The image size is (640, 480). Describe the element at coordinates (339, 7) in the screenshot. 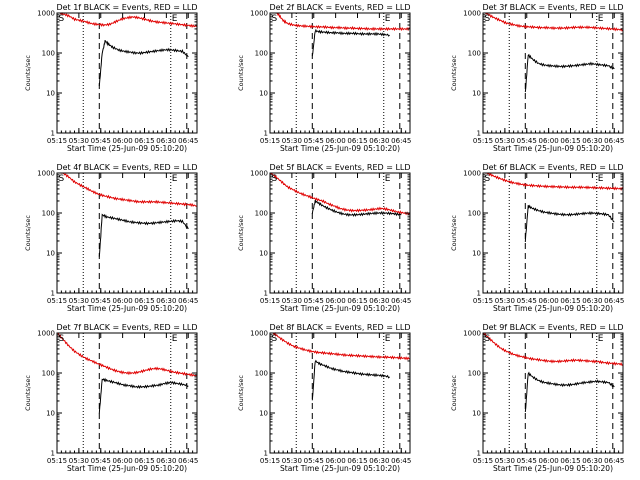

I see `chart-title: Det 2f BLACK = Events, RED = LLD` at that location.